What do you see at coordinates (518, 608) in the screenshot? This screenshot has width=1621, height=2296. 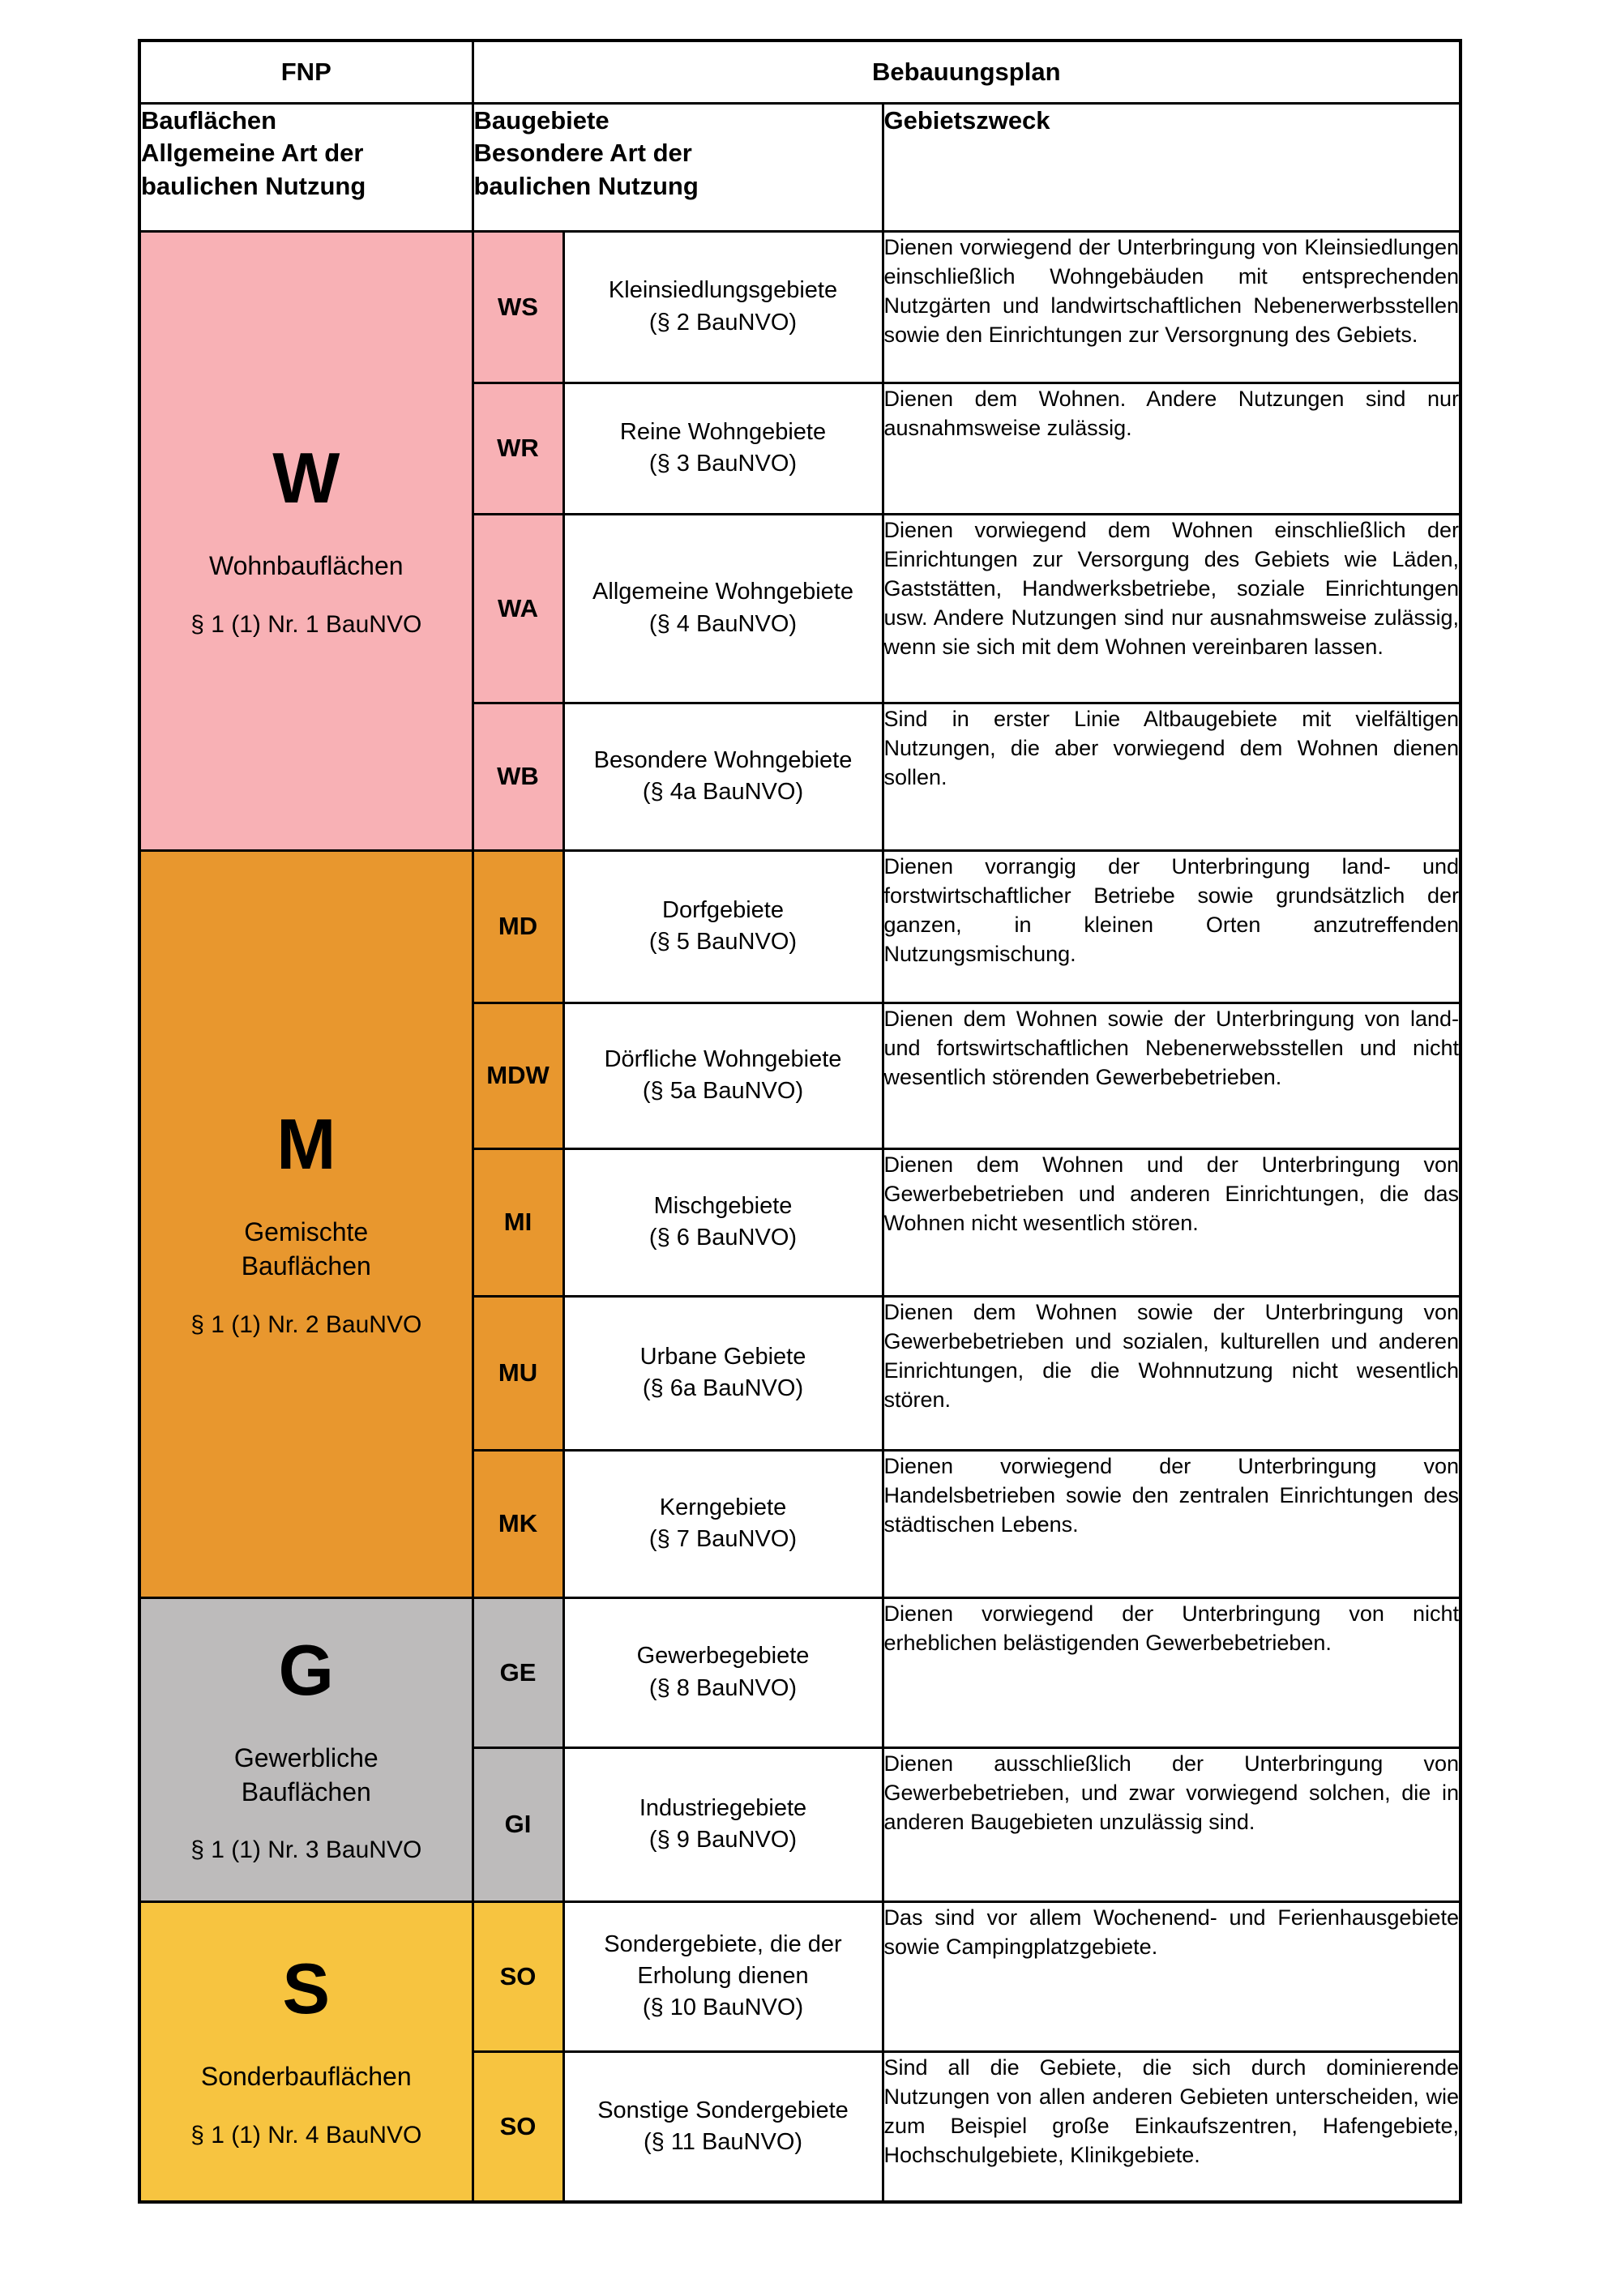 I see `code-cell-wa: WA` at bounding box center [518, 608].